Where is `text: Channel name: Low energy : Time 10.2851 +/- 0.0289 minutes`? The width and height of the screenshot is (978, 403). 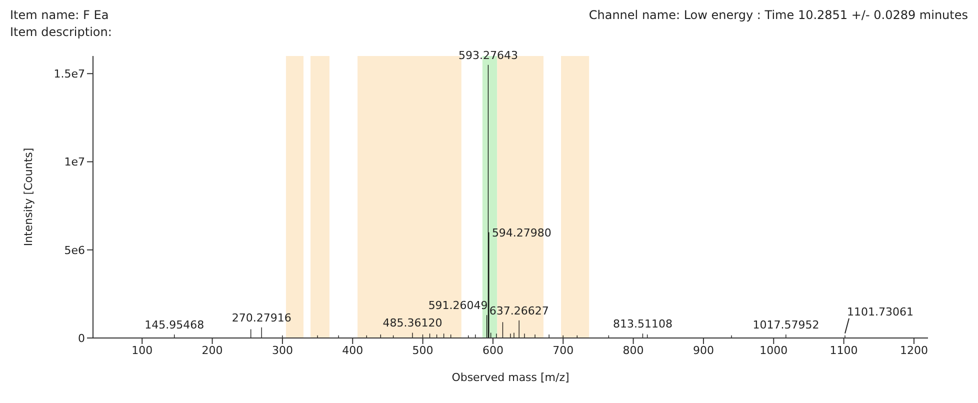 text: Channel name: Low energy : Time 10.2851 +/- 0.0289 minutes is located at coordinates (778, 15).